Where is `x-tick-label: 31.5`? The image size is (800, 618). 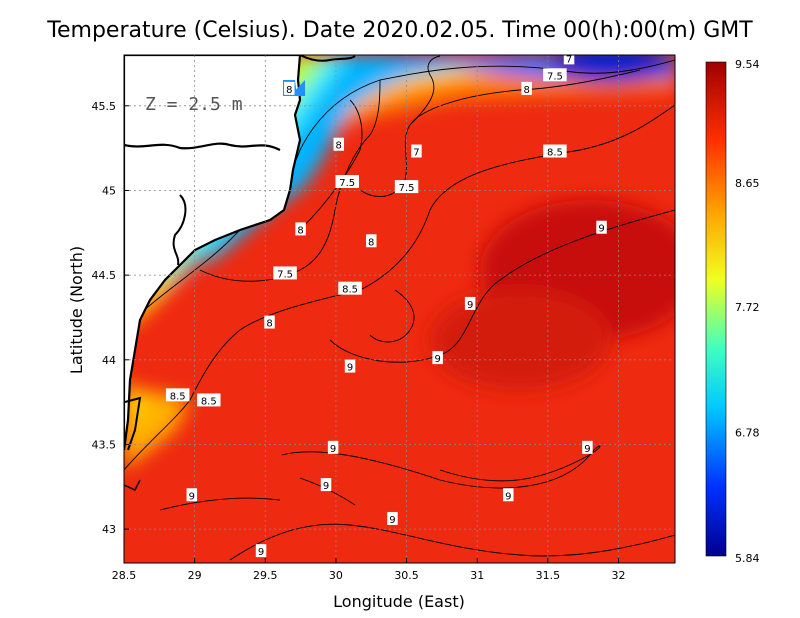 x-tick-label: 31.5 is located at coordinates (548, 575).